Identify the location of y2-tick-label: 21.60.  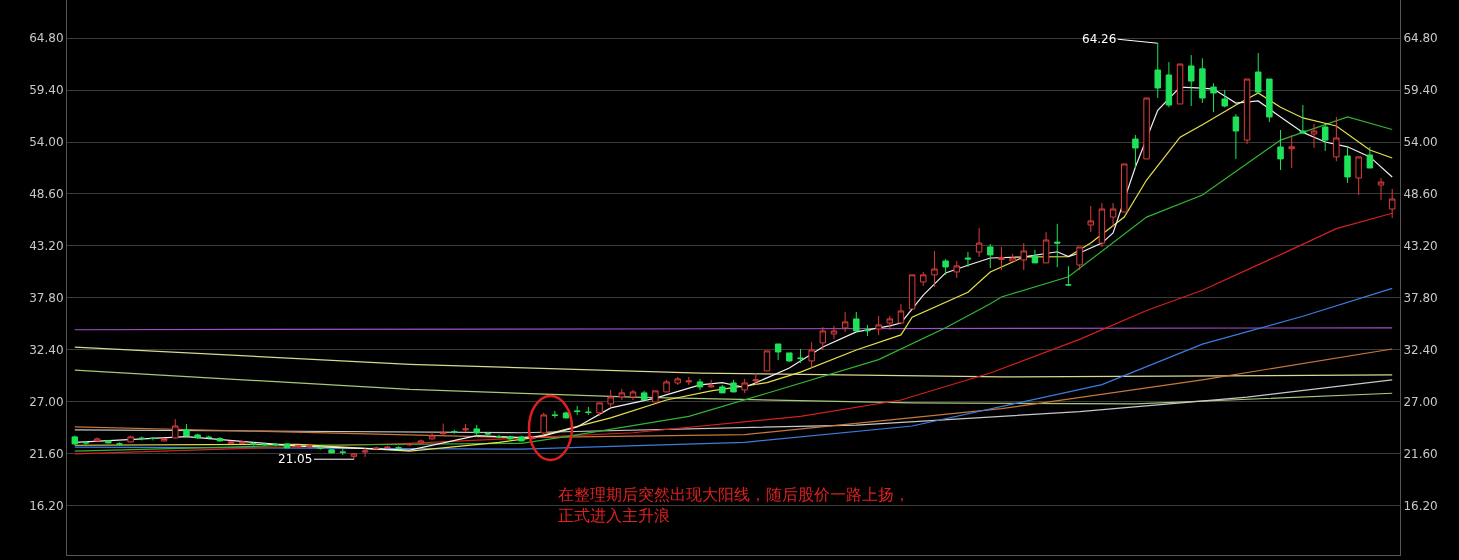
(1420, 454).